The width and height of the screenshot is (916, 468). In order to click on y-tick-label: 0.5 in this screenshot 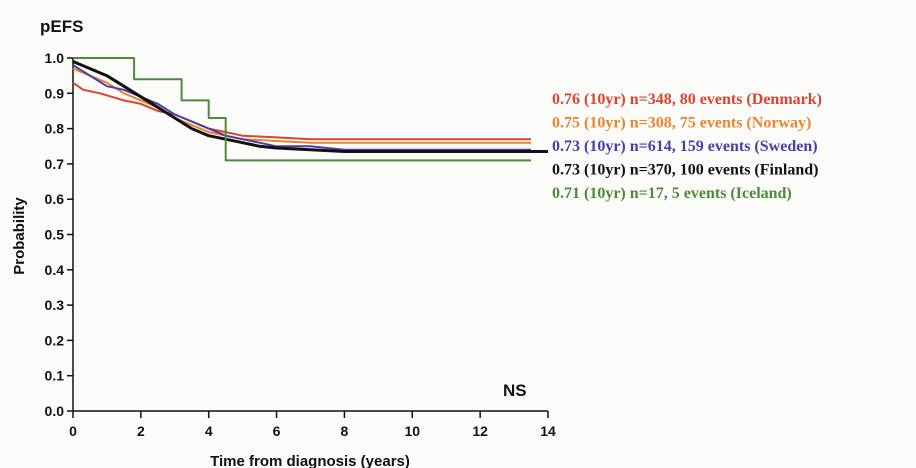, I will do `click(55, 235)`.